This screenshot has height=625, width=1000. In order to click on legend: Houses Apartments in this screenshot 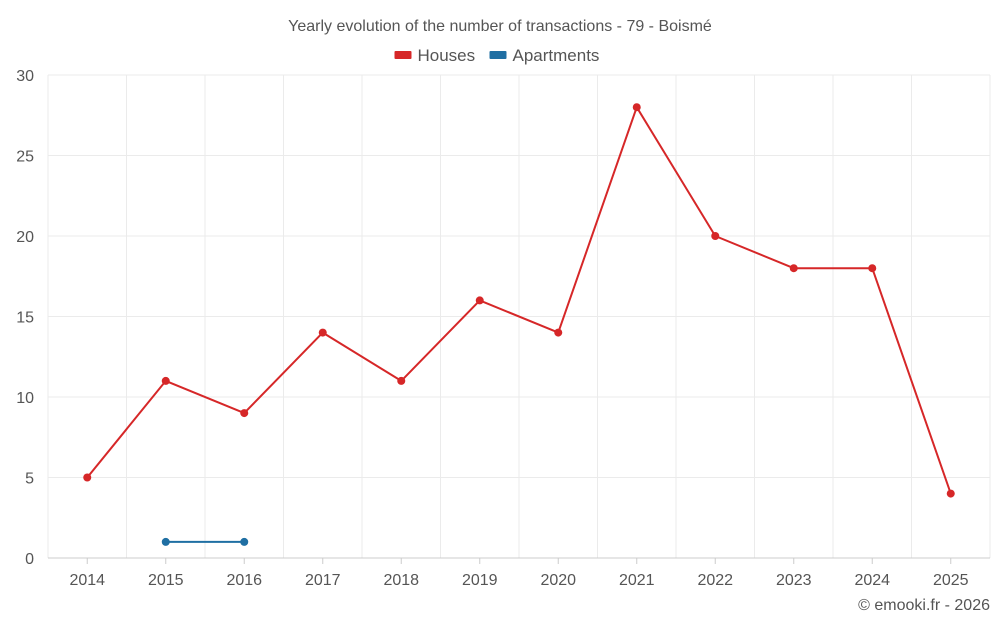, I will do `click(497, 55)`.